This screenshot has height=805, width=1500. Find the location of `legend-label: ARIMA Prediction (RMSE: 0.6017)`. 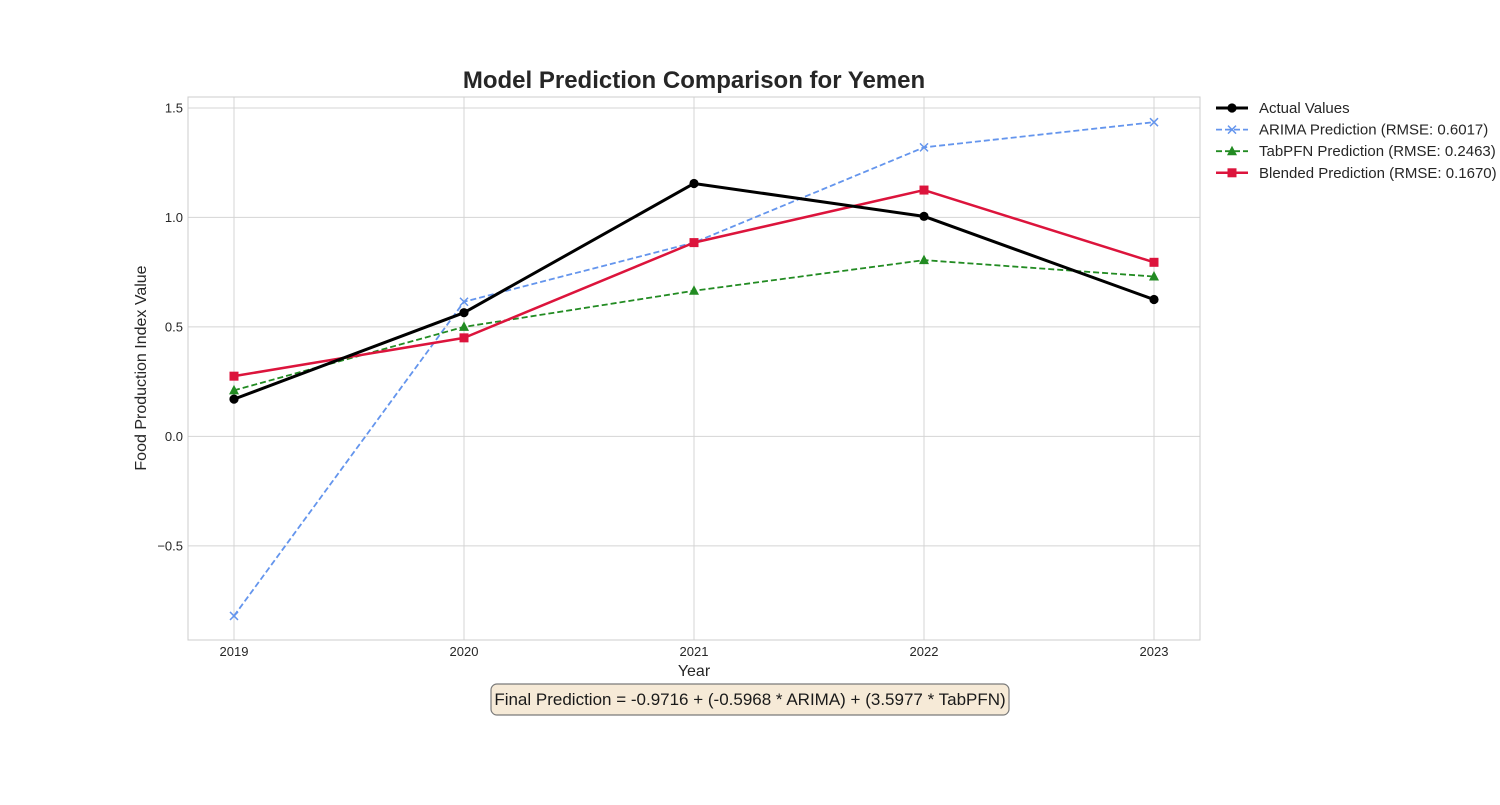

legend-label: ARIMA Prediction (RMSE: 0.6017) is located at coordinates (1373, 130).